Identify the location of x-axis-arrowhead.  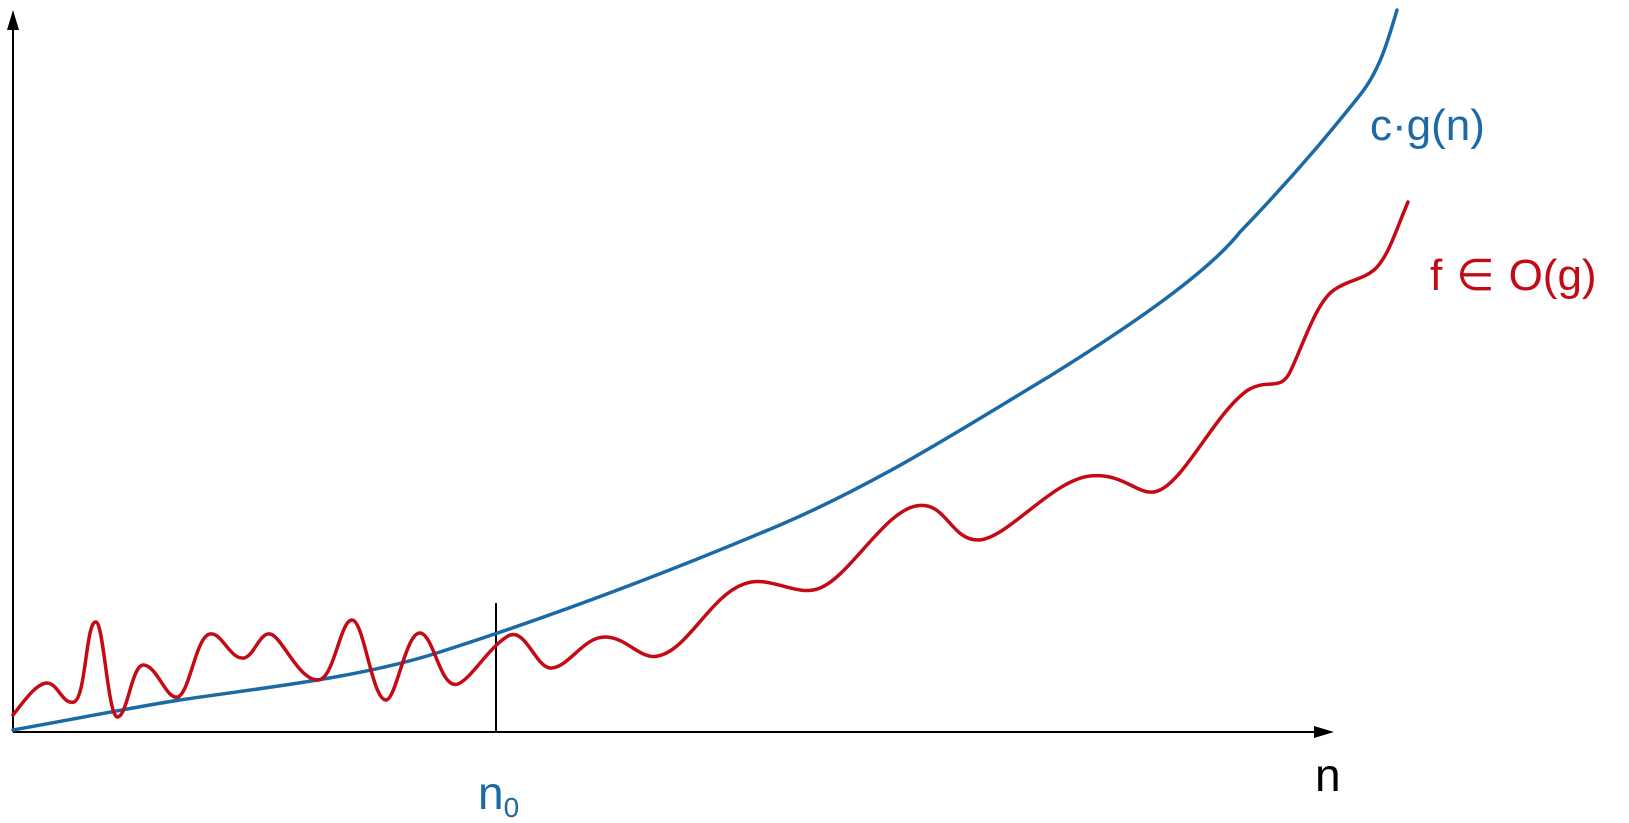
(1324, 732).